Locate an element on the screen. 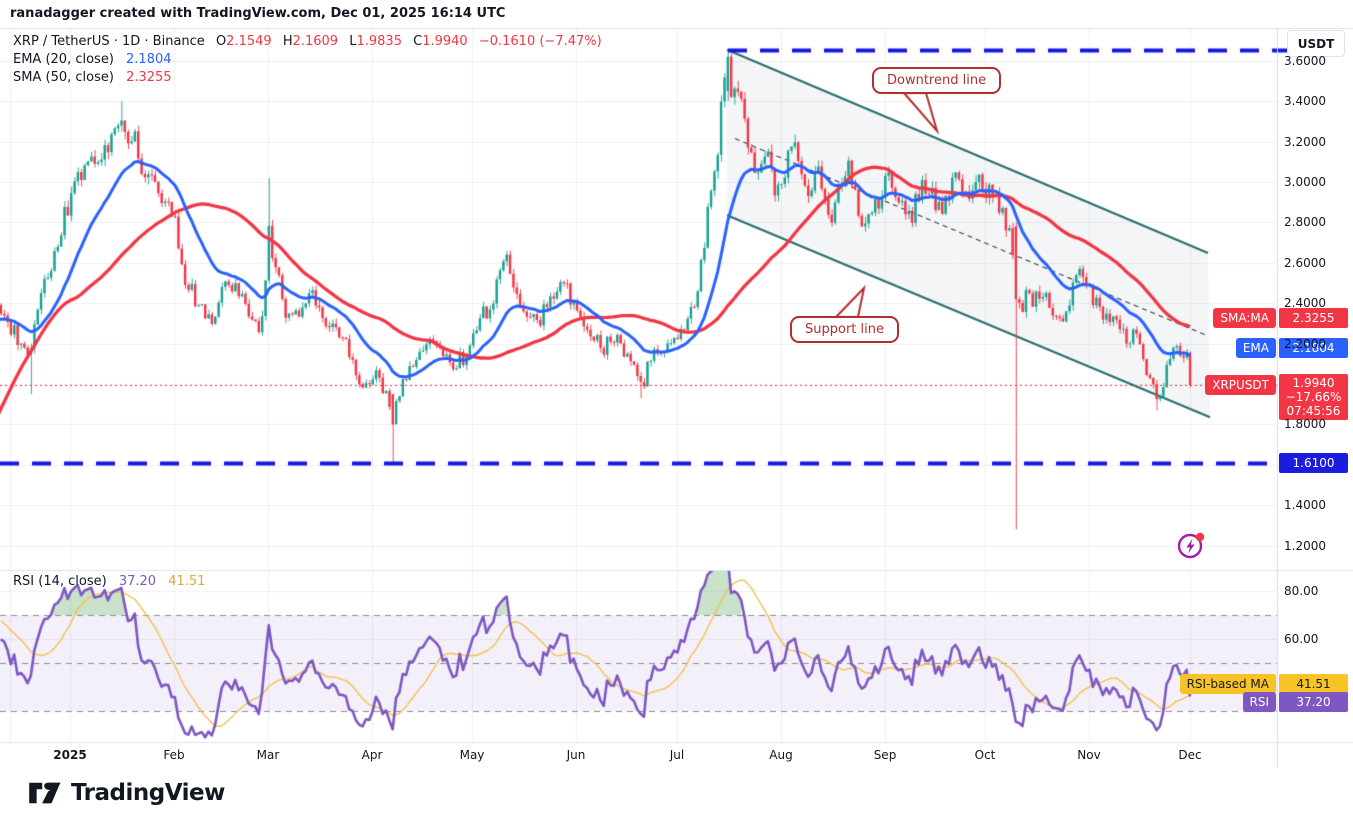  time-tick-sep: Sep is located at coordinates (885, 755).